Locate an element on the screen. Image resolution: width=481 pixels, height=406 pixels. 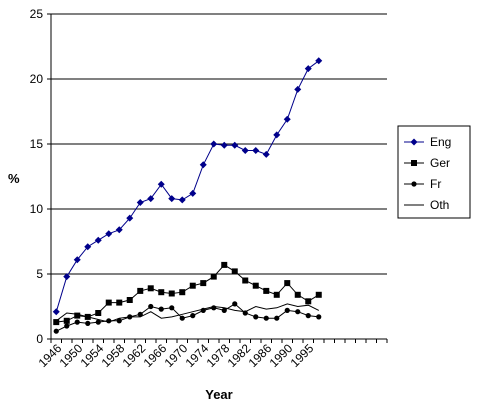
legend-item-oth: Oth is located at coordinates (426, 205).